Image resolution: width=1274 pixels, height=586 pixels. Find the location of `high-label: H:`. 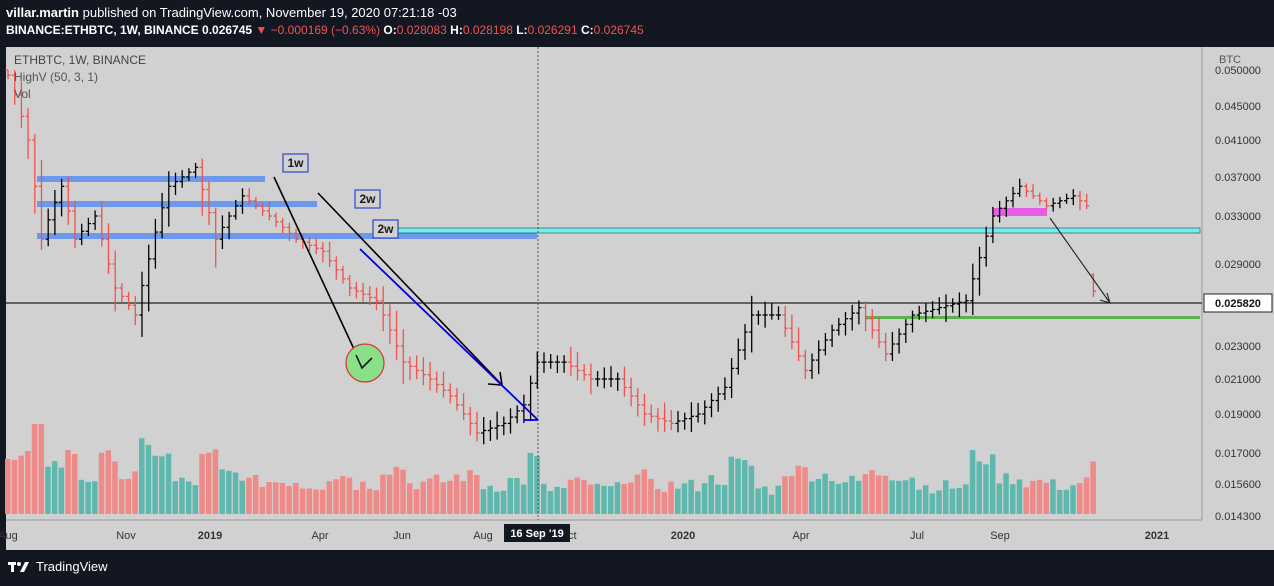

high-label: H: is located at coordinates (456, 30).